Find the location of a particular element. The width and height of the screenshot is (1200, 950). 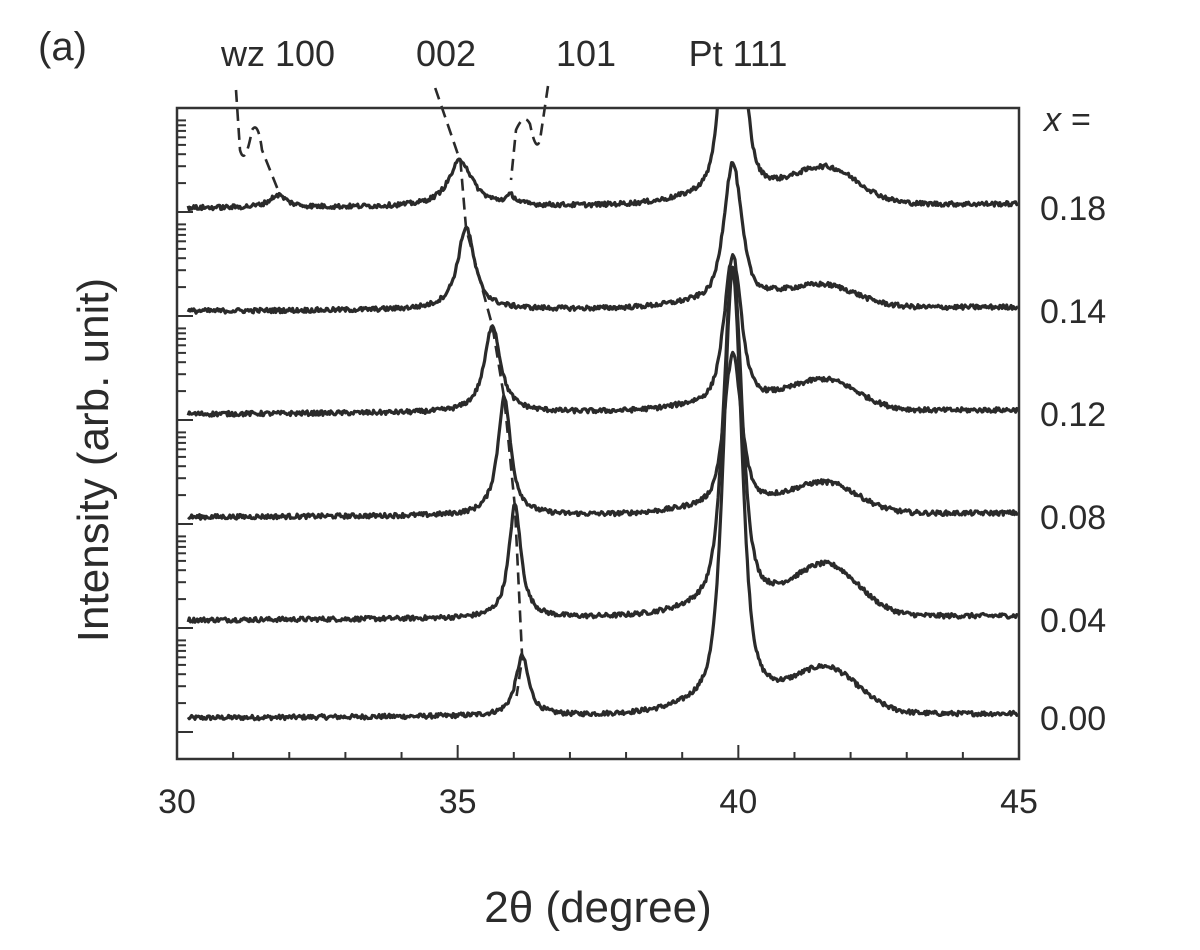

panel-label: (a) is located at coordinates (62, 47).